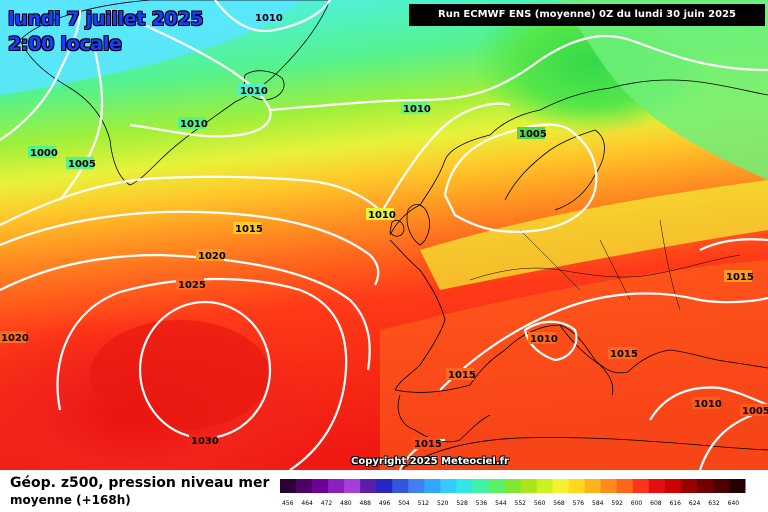 The height and width of the screenshot is (512, 768). I want to click on isobar-1010-alps, so click(550, 341).